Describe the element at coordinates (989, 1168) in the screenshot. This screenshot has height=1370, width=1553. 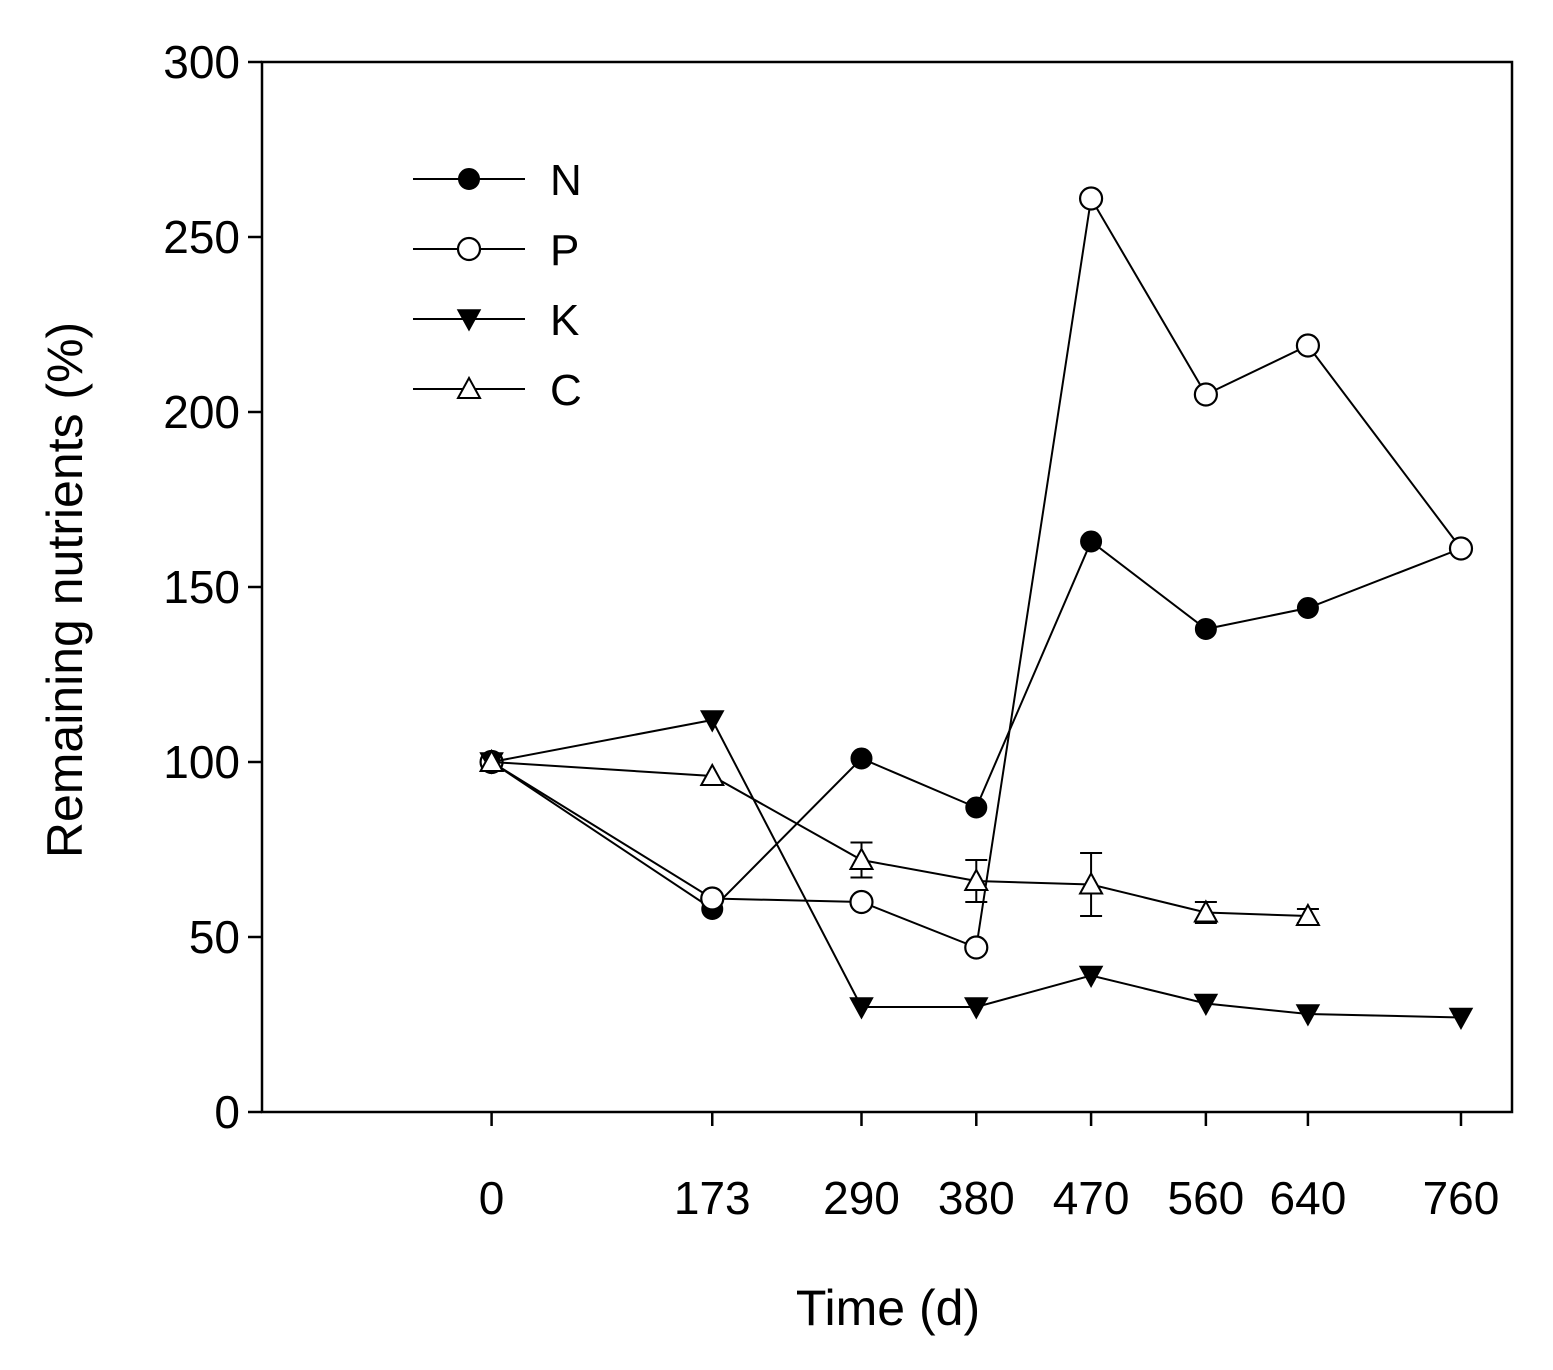
I see `x-axis-ticks: 0 173 290 380 470 560 640 760` at that location.